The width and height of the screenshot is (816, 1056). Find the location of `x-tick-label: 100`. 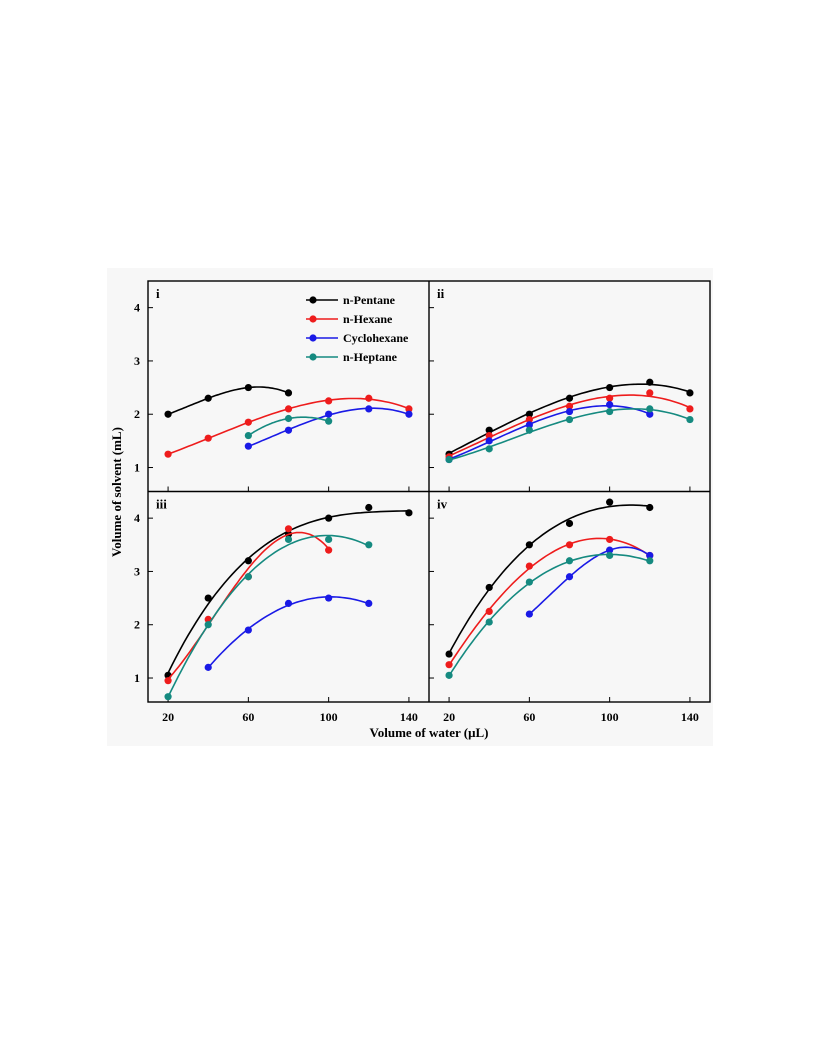

x-tick-label: 100 is located at coordinates (610, 717).